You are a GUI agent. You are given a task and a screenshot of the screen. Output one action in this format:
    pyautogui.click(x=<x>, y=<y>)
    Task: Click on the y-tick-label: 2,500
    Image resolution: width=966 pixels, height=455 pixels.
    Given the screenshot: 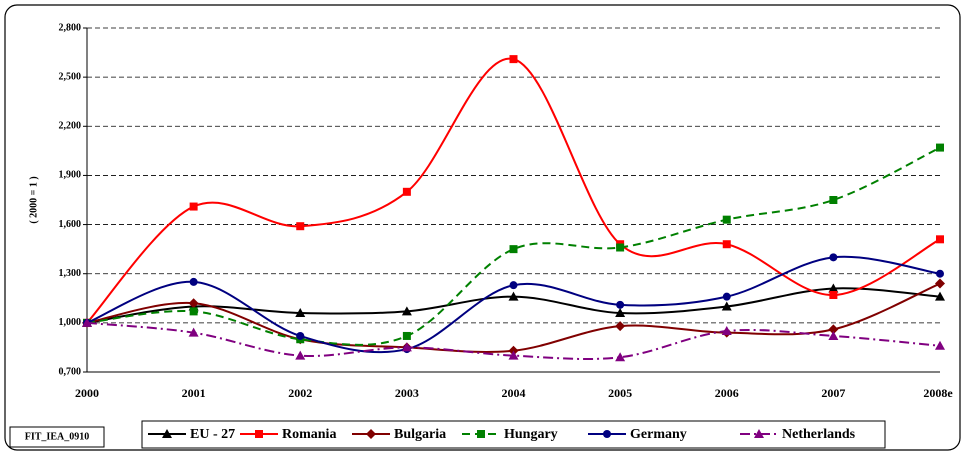 What is the action you would take?
    pyautogui.click(x=70, y=76)
    